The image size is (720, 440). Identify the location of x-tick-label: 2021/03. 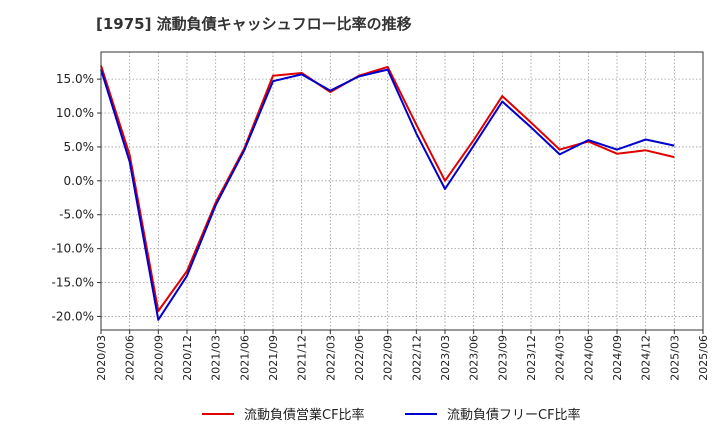
(216, 358).